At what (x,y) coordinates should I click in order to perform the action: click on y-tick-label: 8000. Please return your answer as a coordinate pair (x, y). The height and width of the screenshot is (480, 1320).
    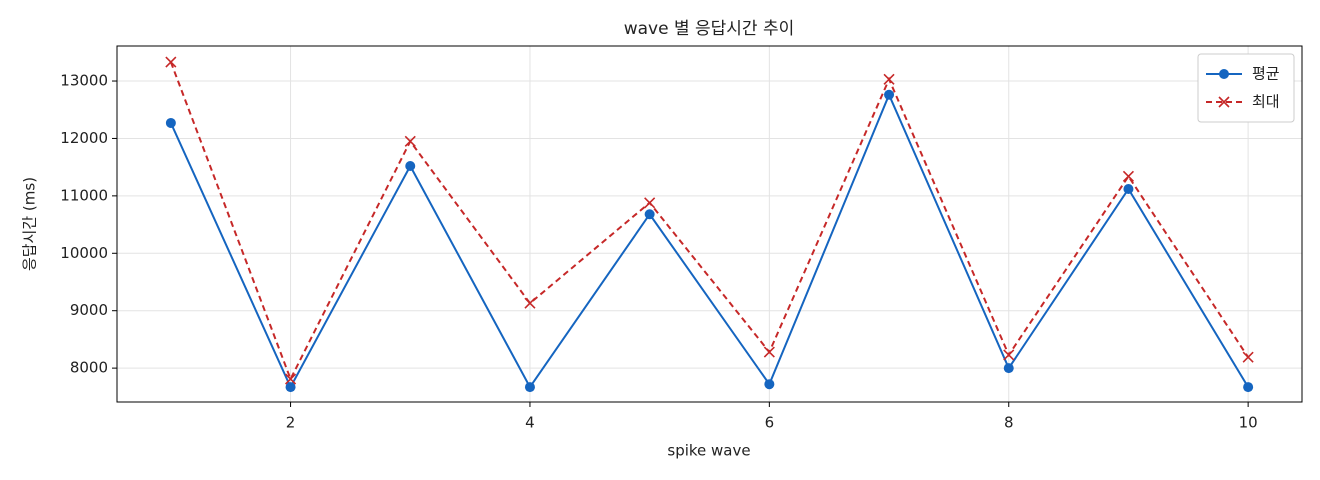
    Looking at the image, I should click on (89, 368).